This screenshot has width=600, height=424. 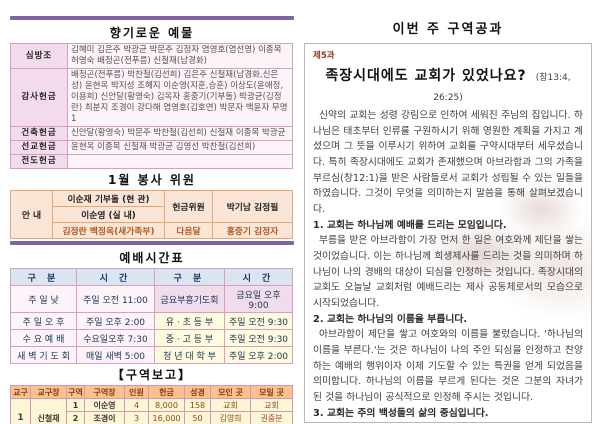 I want to click on table-row: 1 신철재 1 이순영 4 8,000 158 교회 교회, so click(x=151, y=411).